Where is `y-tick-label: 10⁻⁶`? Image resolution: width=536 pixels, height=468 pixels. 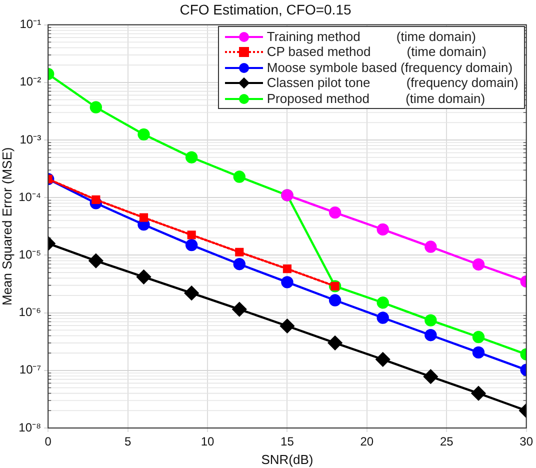
y-tick-label: 10⁻⁶ is located at coordinates (30, 312).